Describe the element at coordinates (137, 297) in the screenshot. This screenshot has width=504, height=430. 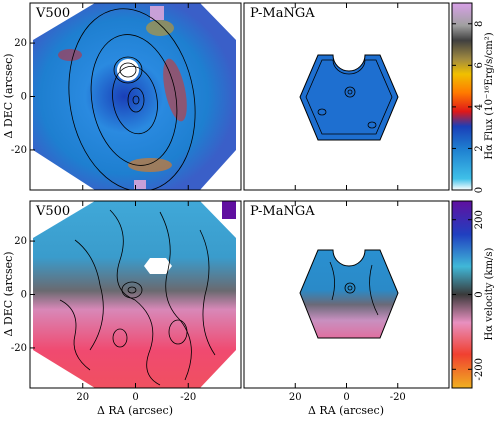
I see `v500-velocity-contours` at that location.